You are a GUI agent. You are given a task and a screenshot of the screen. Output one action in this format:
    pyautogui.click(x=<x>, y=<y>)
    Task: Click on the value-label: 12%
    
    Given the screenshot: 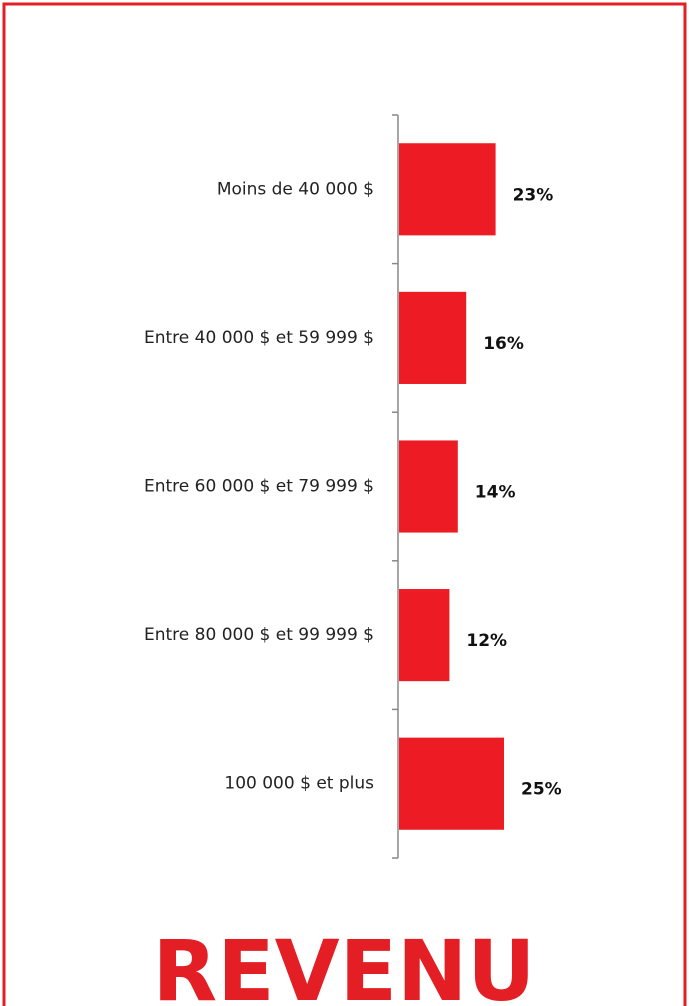 What is the action you would take?
    pyautogui.click(x=486, y=641)
    